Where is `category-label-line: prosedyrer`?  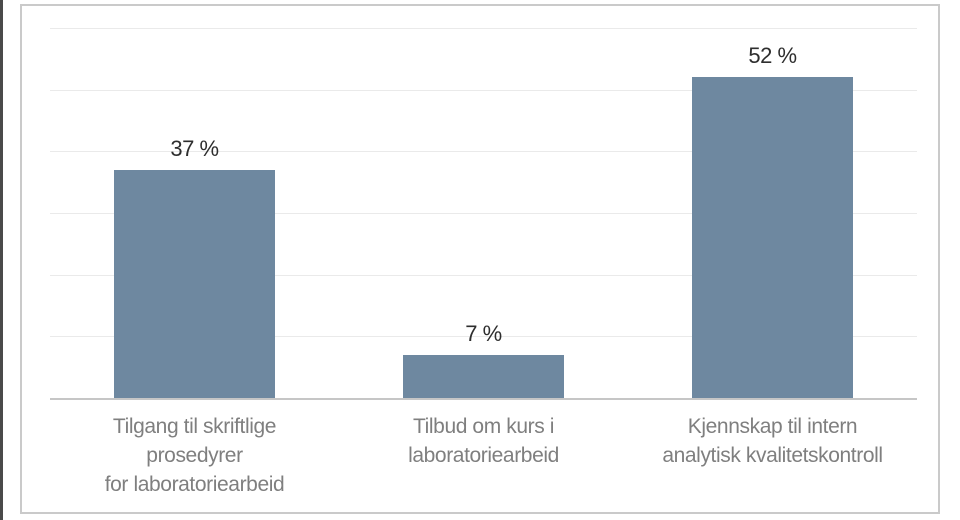
category-label-line: prosedyrer is located at coordinates (194, 455).